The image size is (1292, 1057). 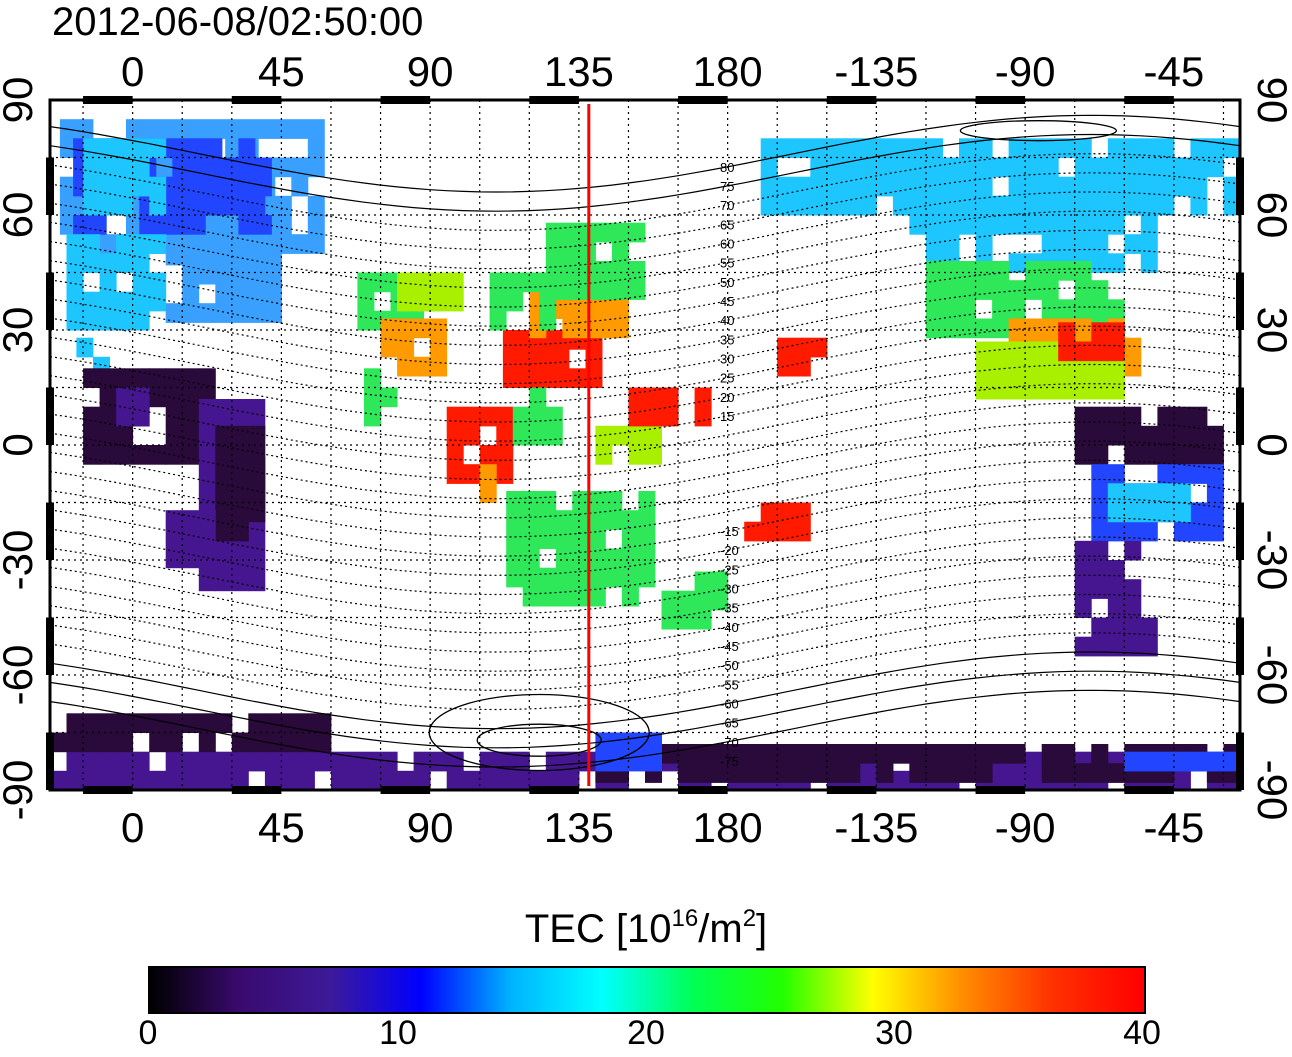 I want to click on colorbar-title: TEC [1016/m2], so click(x=646, y=928).